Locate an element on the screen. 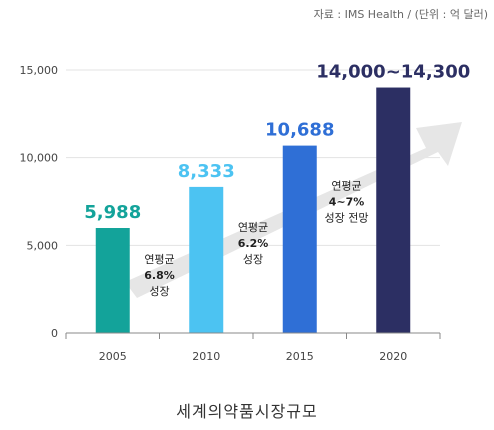 This screenshot has width=494, height=430. y-tick-label: 5,000 is located at coordinates (43, 245).